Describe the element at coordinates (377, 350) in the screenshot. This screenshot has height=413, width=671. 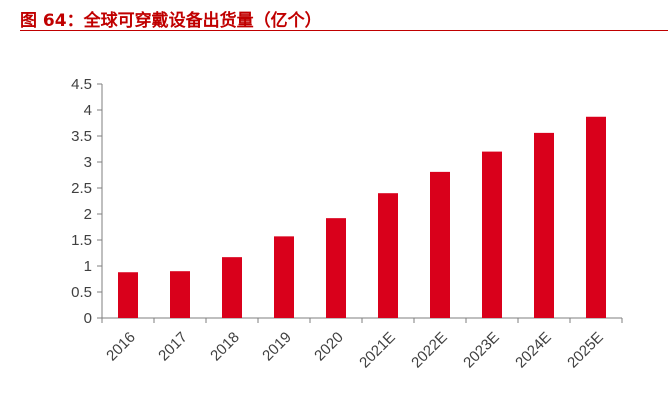
I see `x-tick-label: 2021E` at that location.